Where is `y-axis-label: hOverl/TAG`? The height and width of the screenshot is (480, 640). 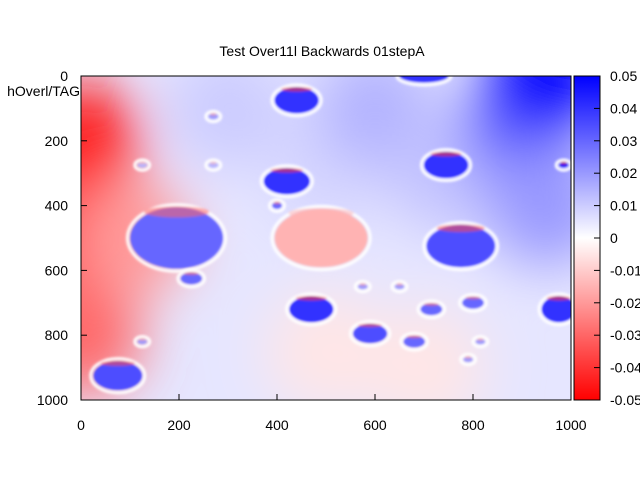 y-axis-label: hOverl/TAG is located at coordinates (43, 91).